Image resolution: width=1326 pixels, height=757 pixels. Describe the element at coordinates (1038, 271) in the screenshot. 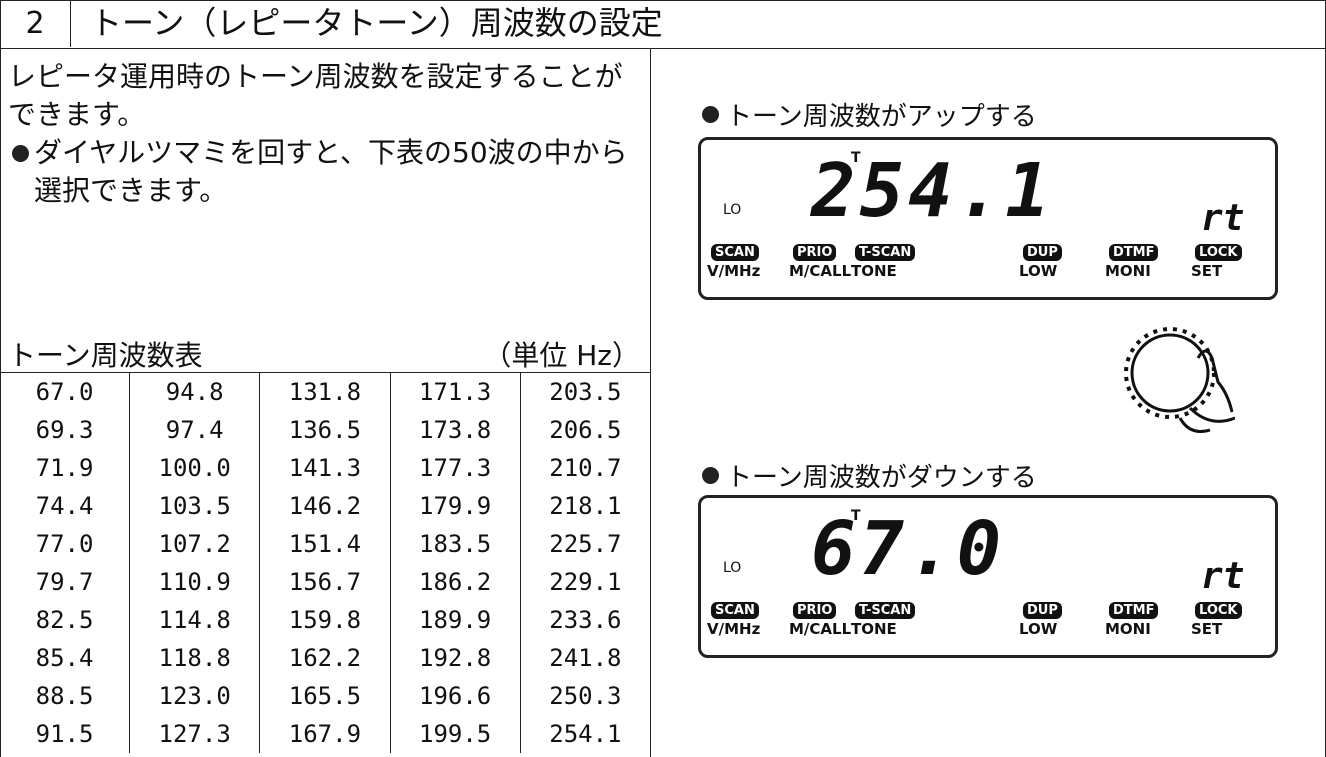

I see `indicator-label: LOW` at that location.